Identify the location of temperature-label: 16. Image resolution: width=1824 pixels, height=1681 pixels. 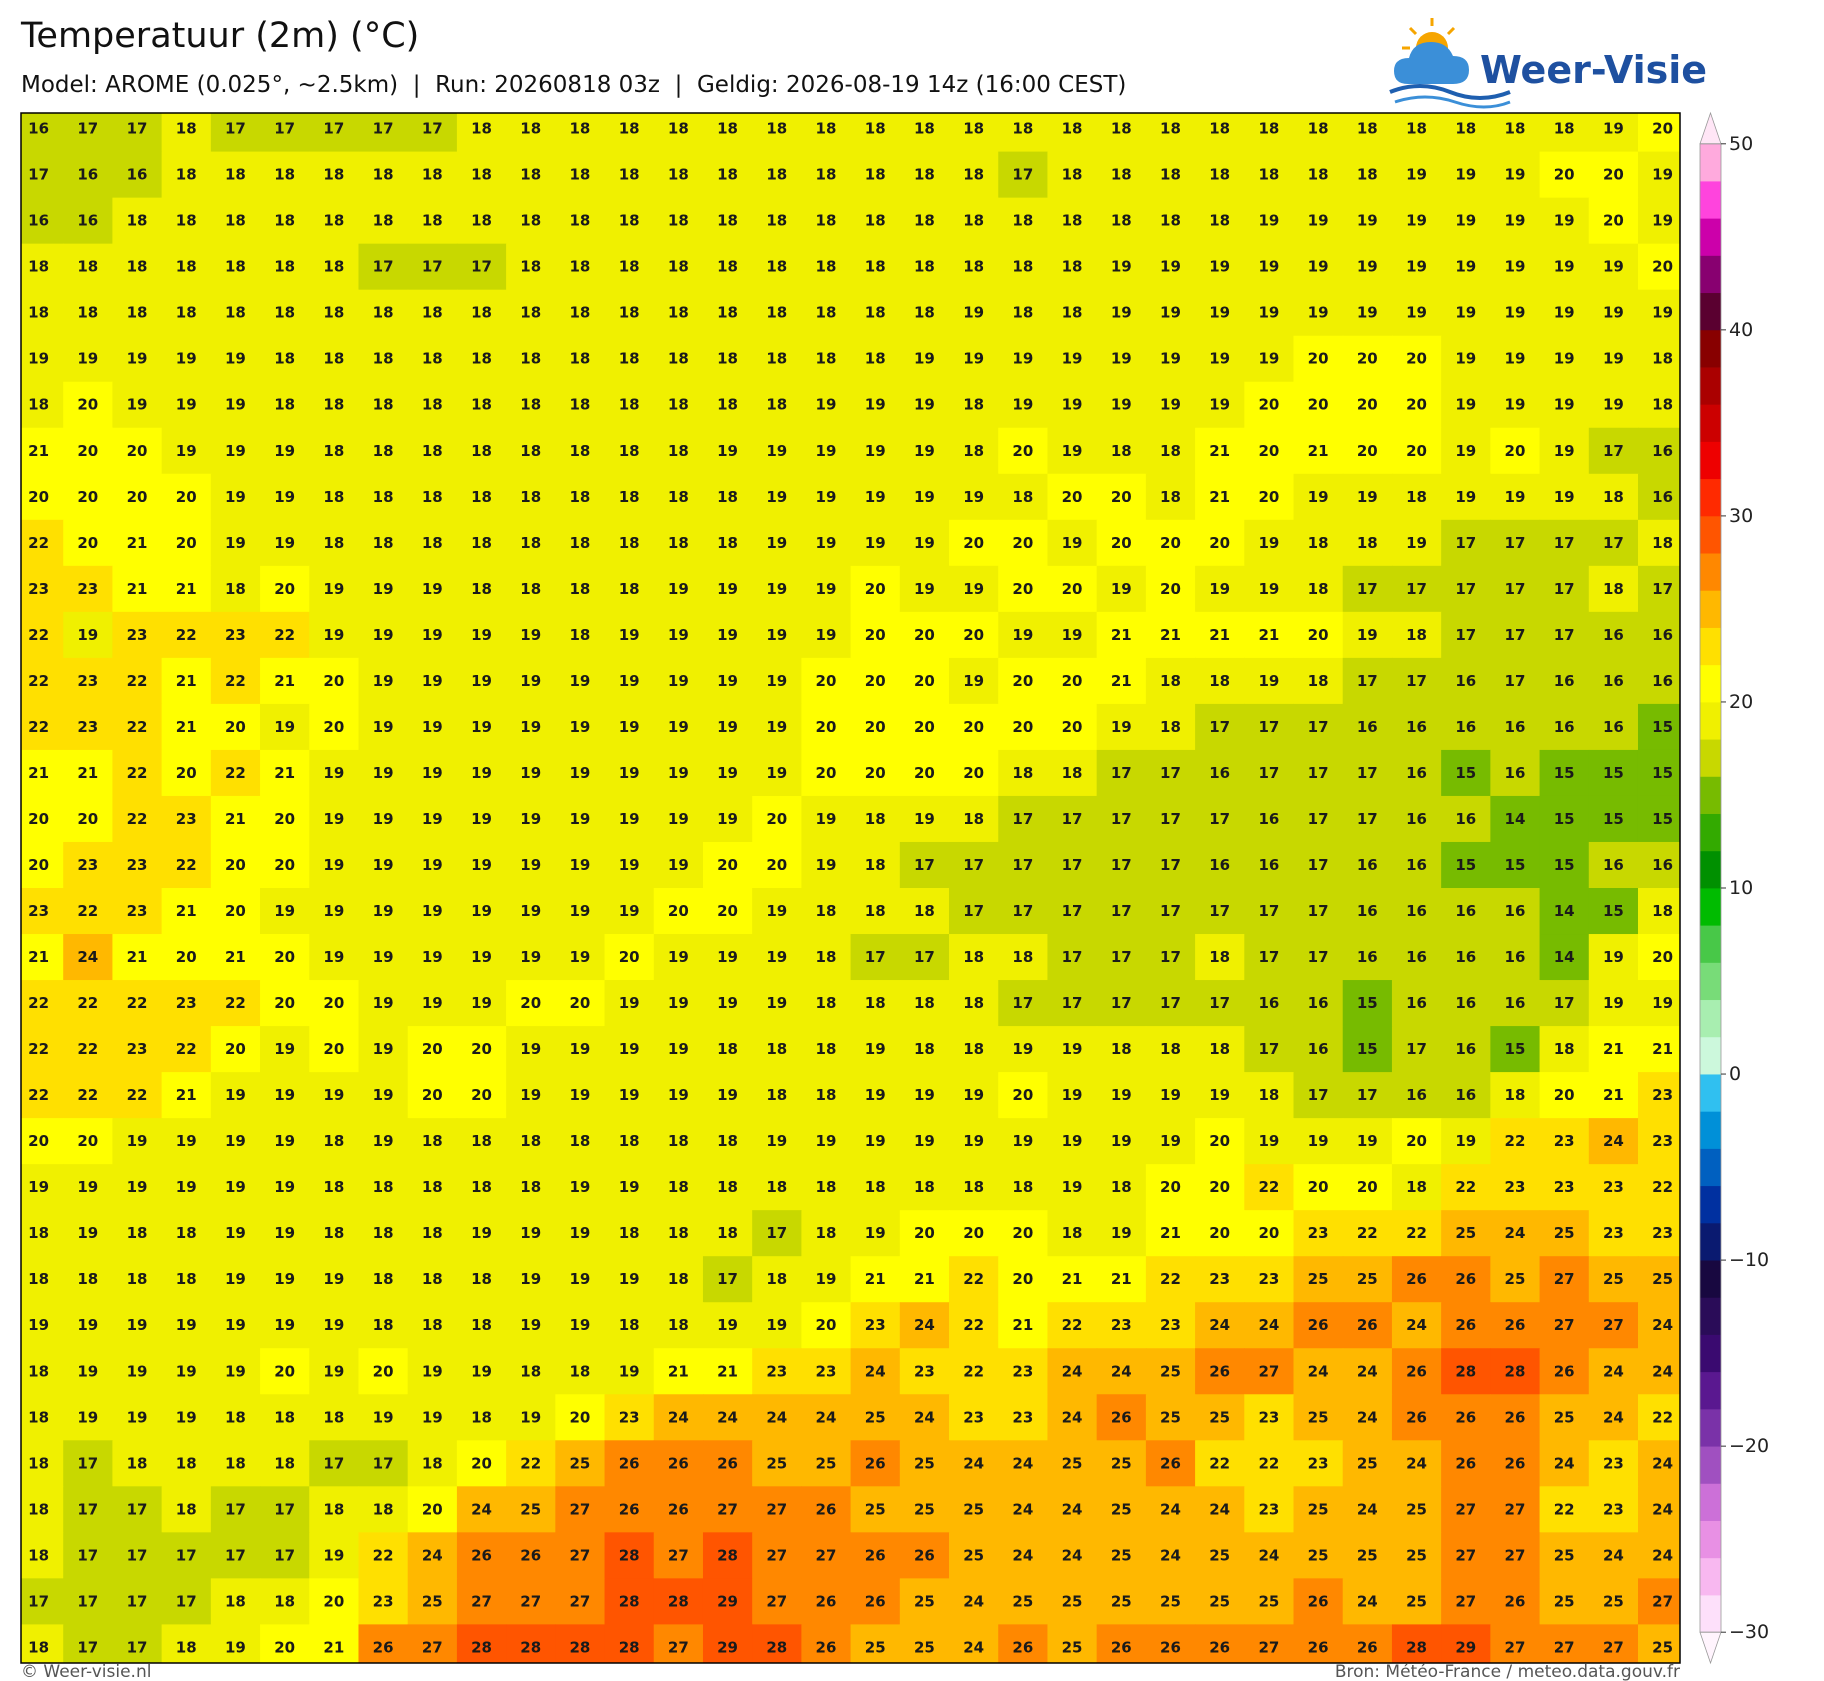
(1367, 865).